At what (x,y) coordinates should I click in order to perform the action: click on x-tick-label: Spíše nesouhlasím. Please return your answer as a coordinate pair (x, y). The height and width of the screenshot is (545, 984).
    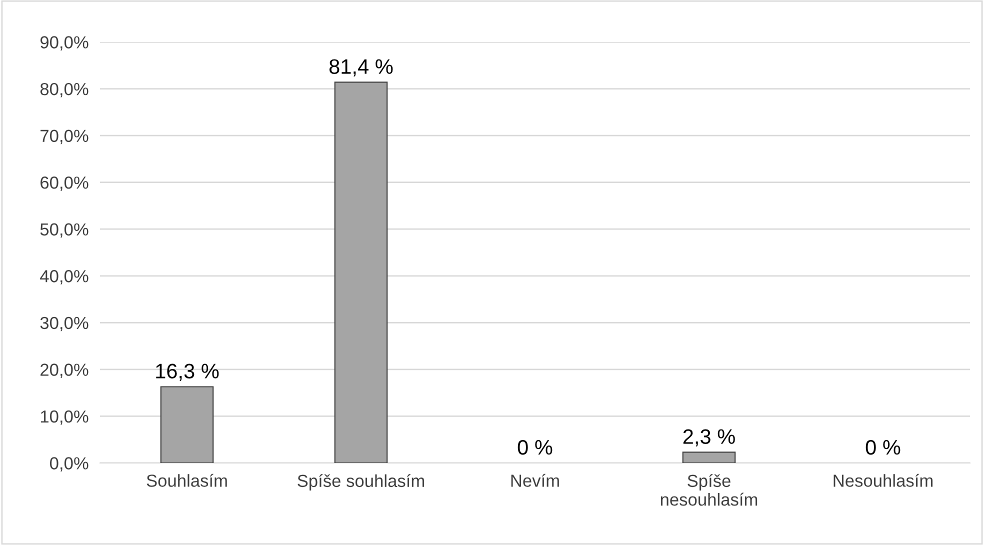
    Looking at the image, I should click on (709, 490).